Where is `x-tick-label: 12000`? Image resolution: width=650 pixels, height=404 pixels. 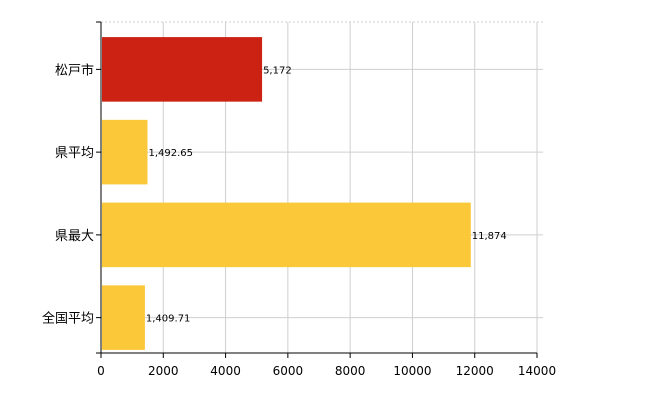 x-tick-label: 12000 is located at coordinates (475, 371).